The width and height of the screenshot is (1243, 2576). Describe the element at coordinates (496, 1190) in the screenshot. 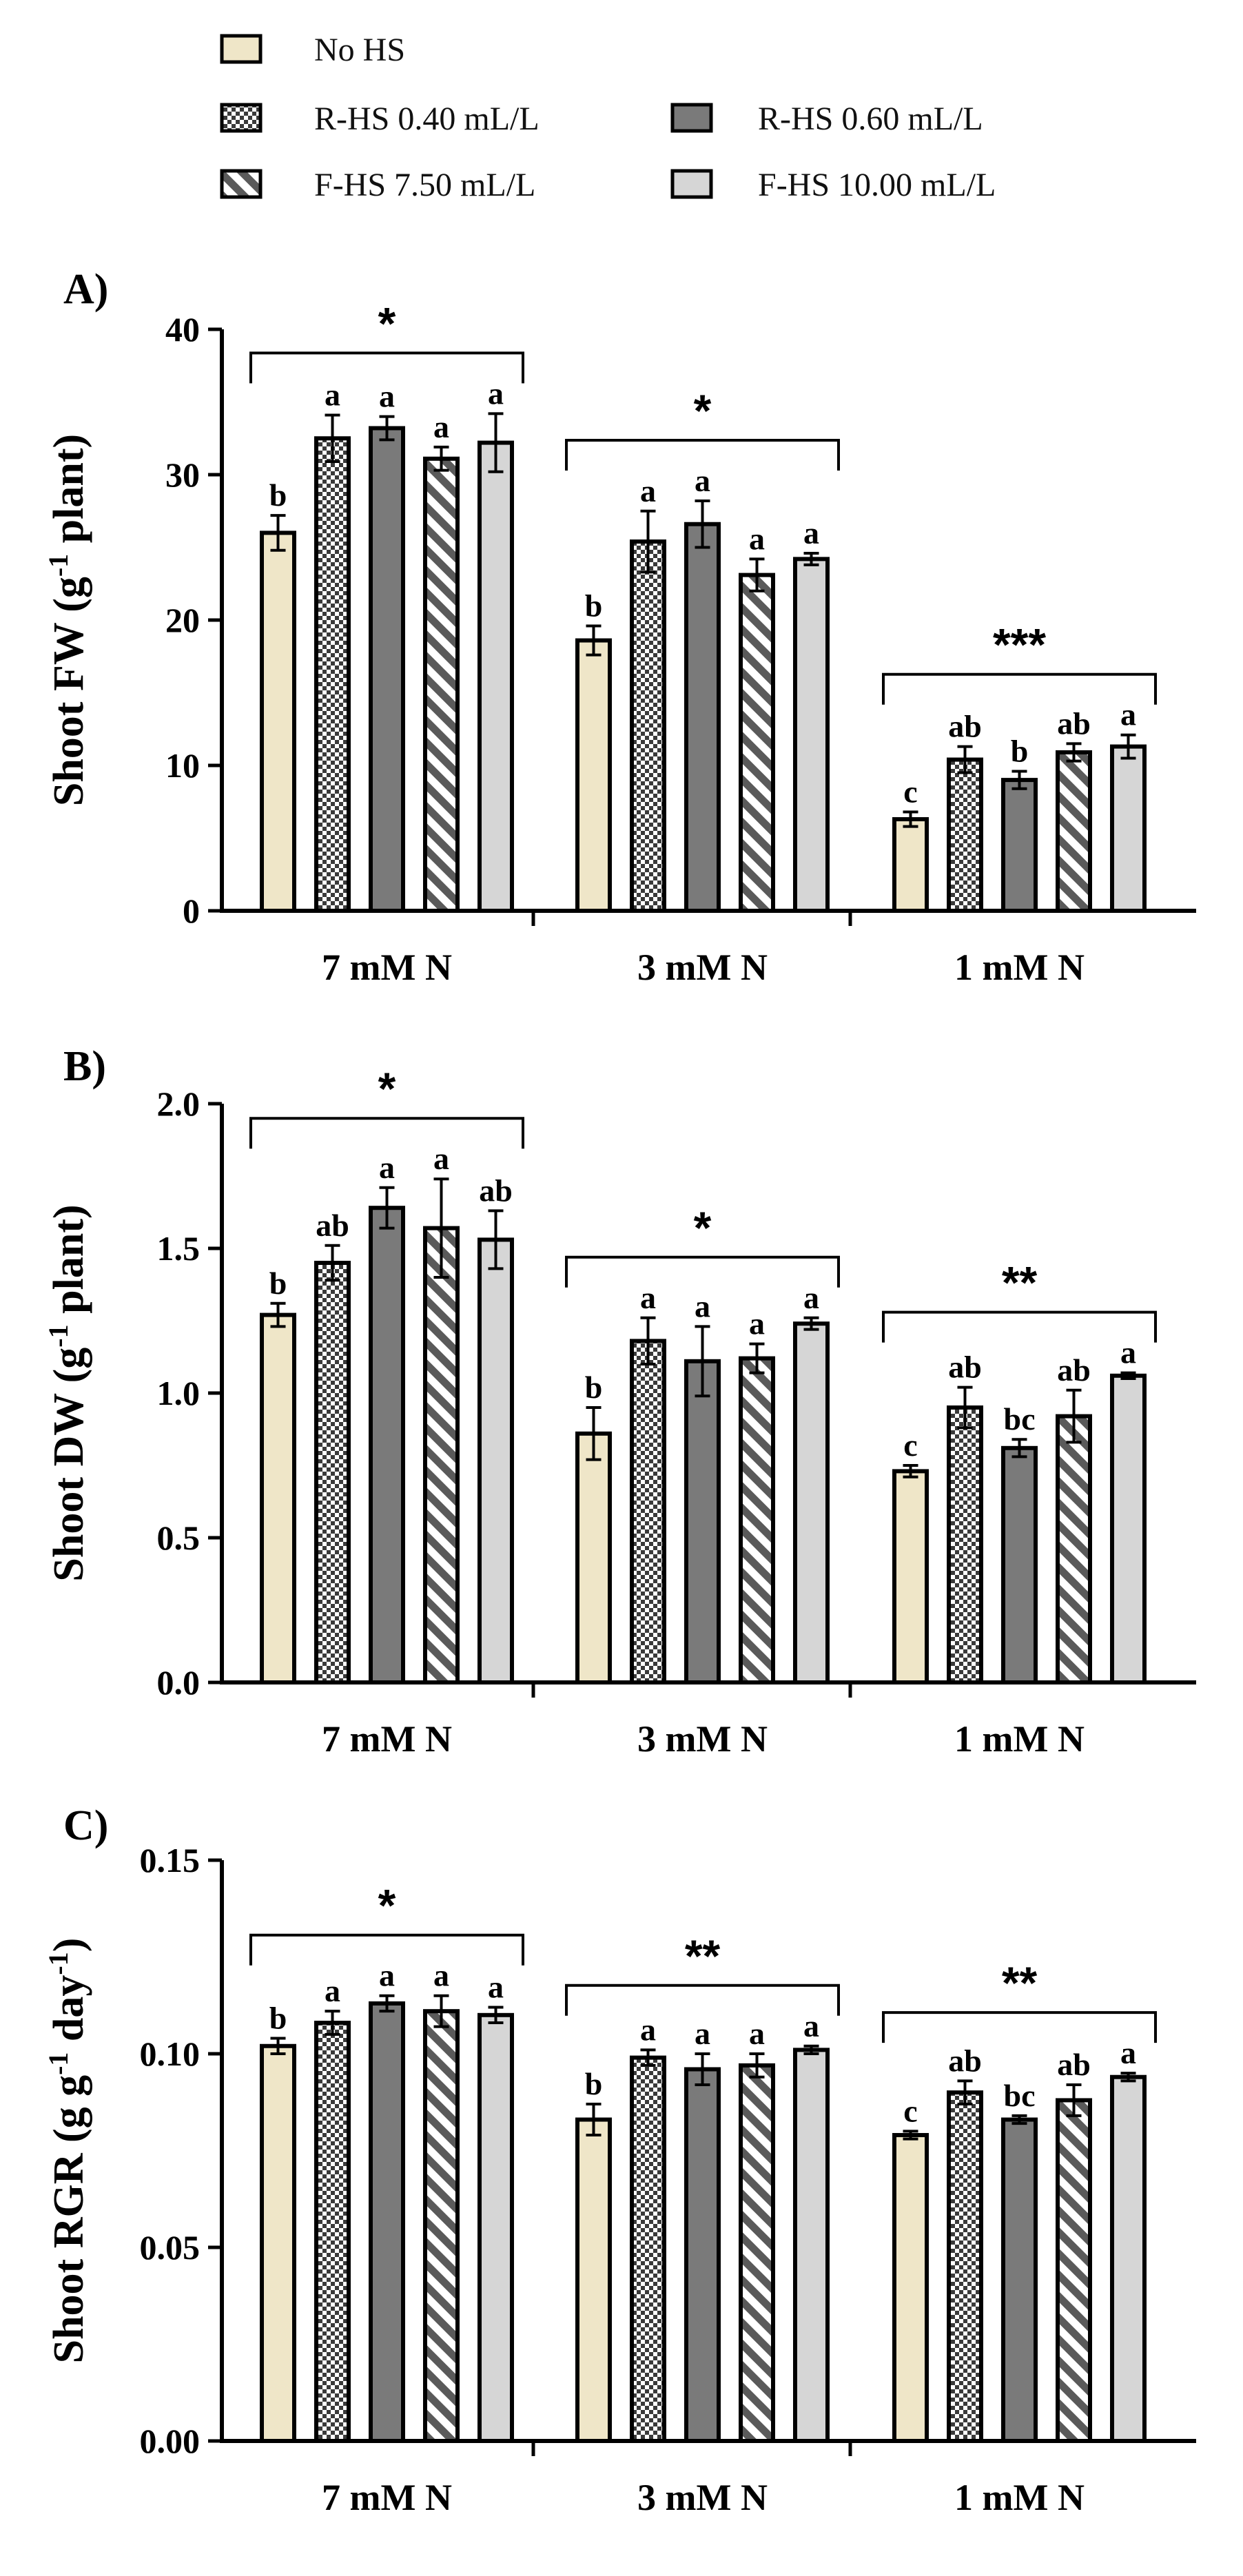

I see `significance-letter-f-hs-1000-7mm: ab` at that location.